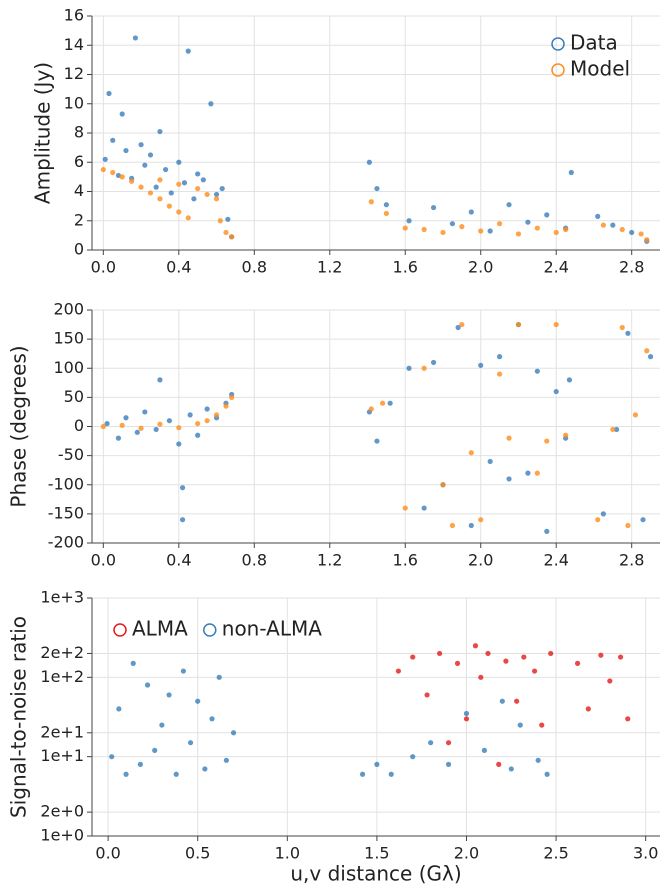 This screenshot has width=663, height=890. Describe the element at coordinates (62, 731) in the screenshot. I see `y-tick-label: 2e+1` at that location.